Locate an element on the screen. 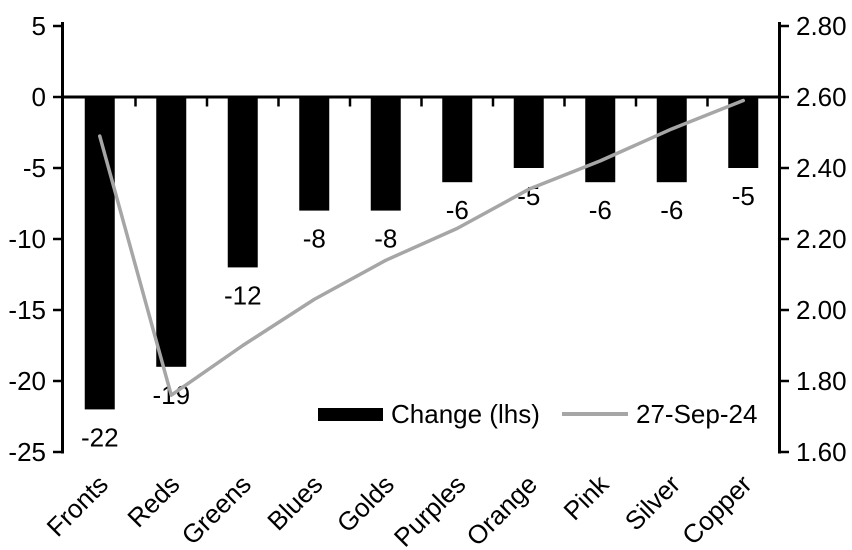 Image resolution: width=852 pixels, height=550 pixels. category-label: Silver is located at coordinates (652, 502).